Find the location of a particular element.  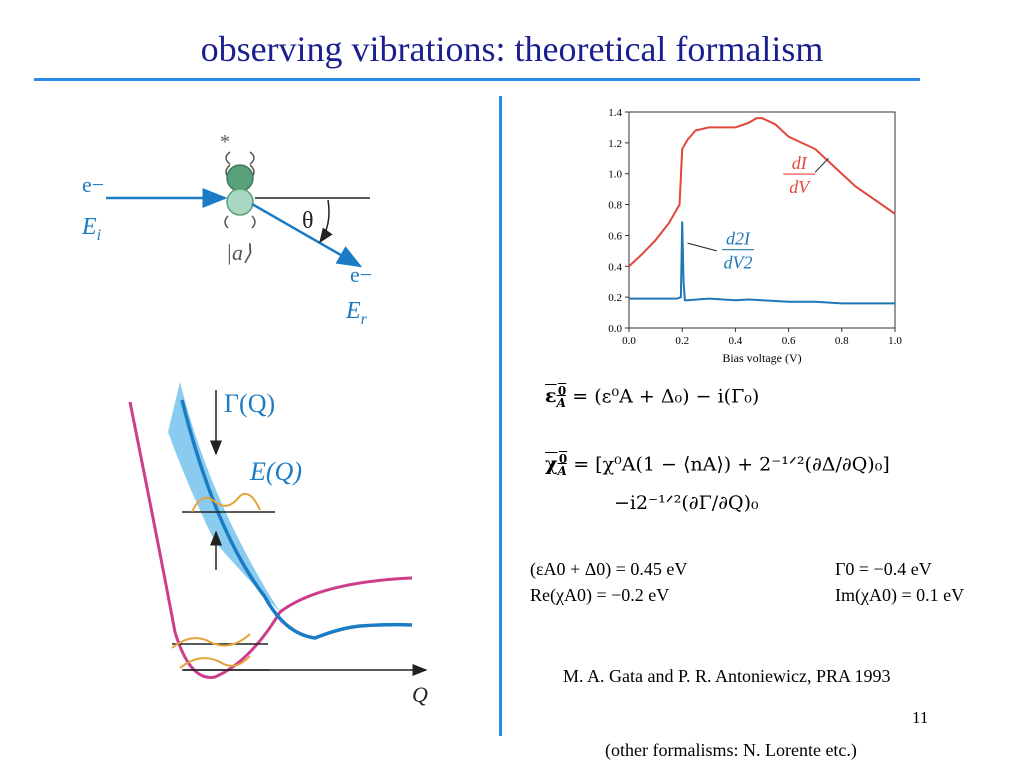

equation-2-line-2: −i2⁻¹ᐟ²(∂Γ/∂Q)₀ is located at coordinates (686, 503).